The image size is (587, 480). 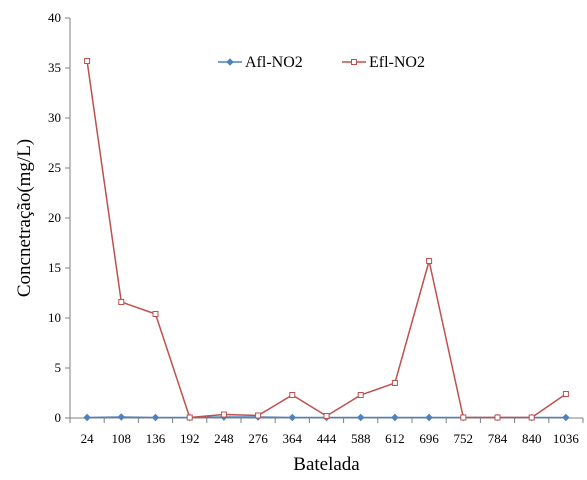 I want to click on x-tick-label: 276, so click(x=258, y=438).